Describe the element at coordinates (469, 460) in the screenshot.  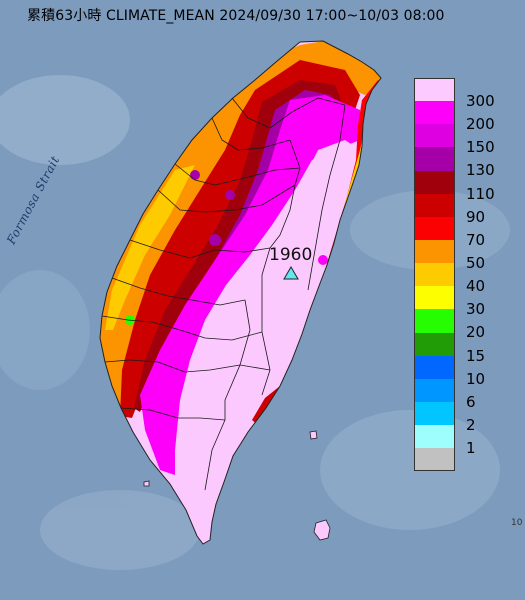
I see `legend-row` at that location.